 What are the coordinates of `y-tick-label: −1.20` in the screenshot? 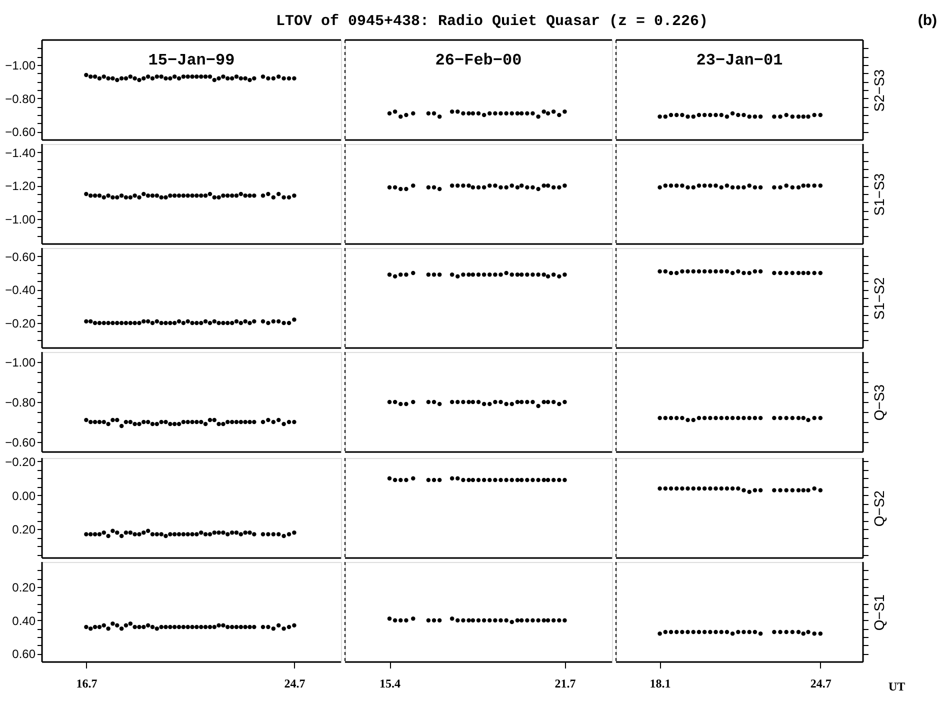 It's located at (20, 186).